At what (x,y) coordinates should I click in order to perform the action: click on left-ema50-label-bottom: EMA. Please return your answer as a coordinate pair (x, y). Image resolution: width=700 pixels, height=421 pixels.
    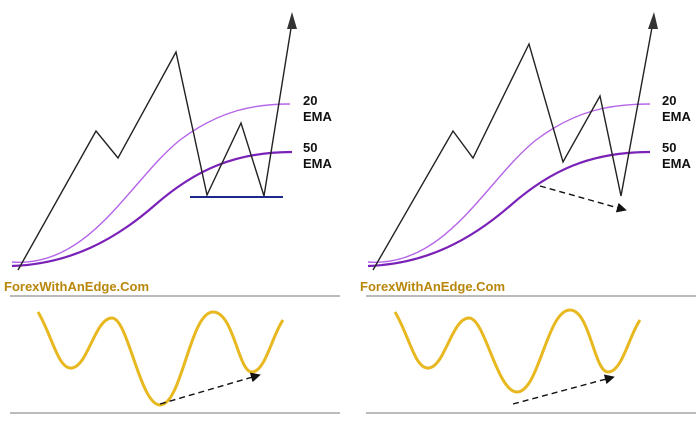
    Looking at the image, I should click on (318, 163).